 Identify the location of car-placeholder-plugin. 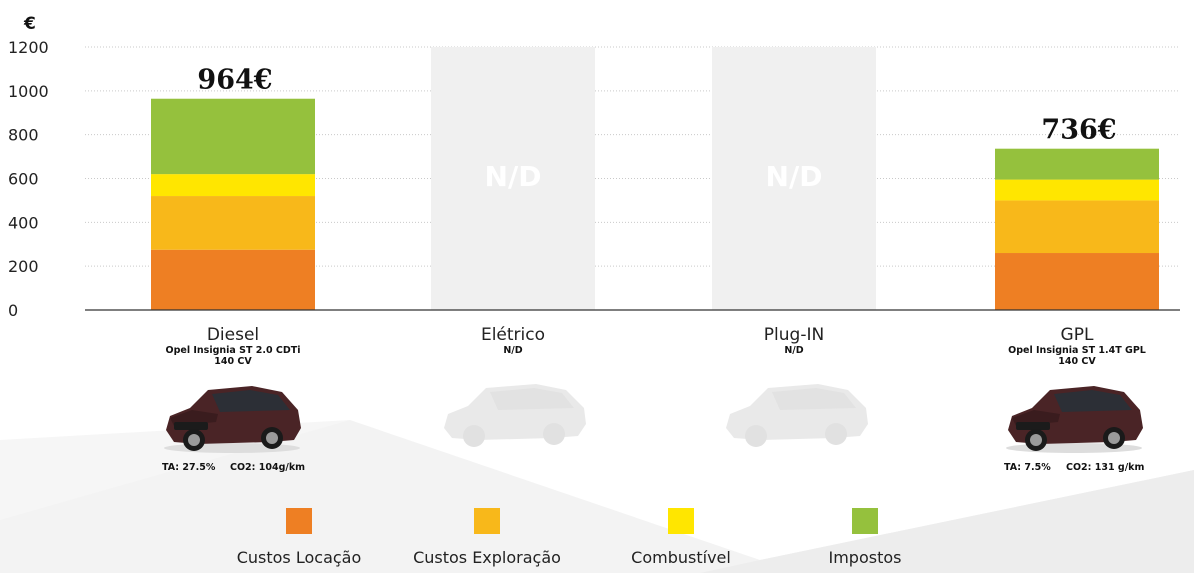
(797, 413).